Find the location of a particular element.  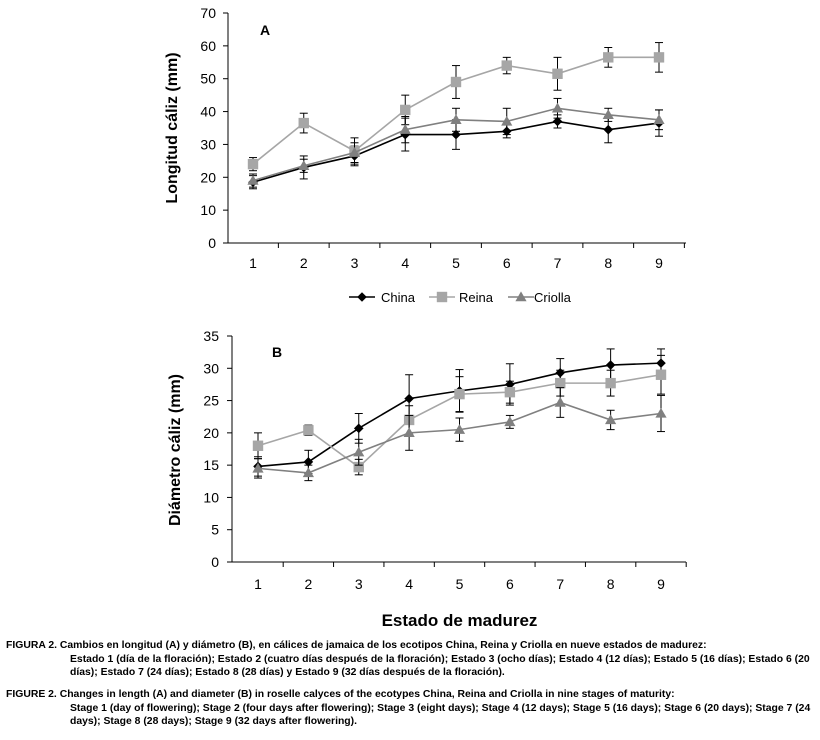

y-tick-label-a: 70 is located at coordinates (208, 13).